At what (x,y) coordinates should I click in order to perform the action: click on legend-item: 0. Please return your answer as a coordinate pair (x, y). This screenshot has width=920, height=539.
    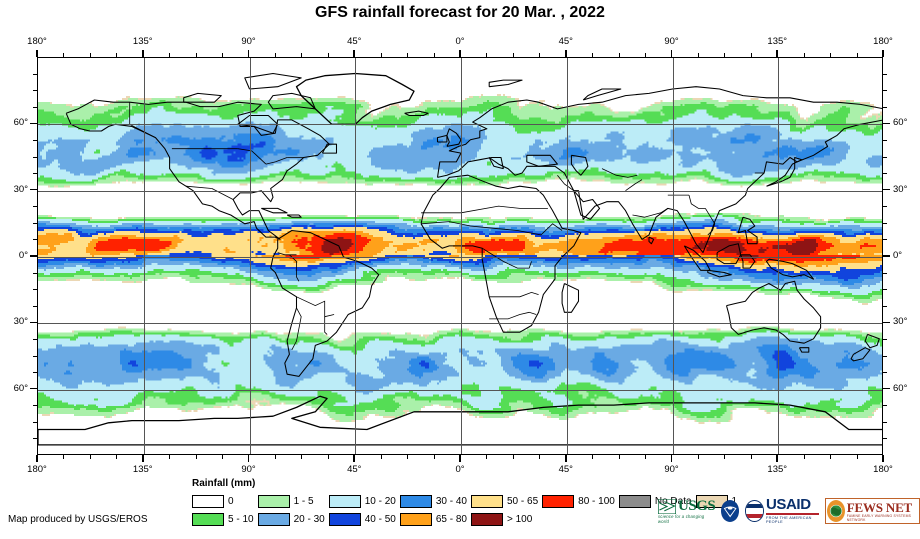
    Looking at the image, I should click on (223, 501).